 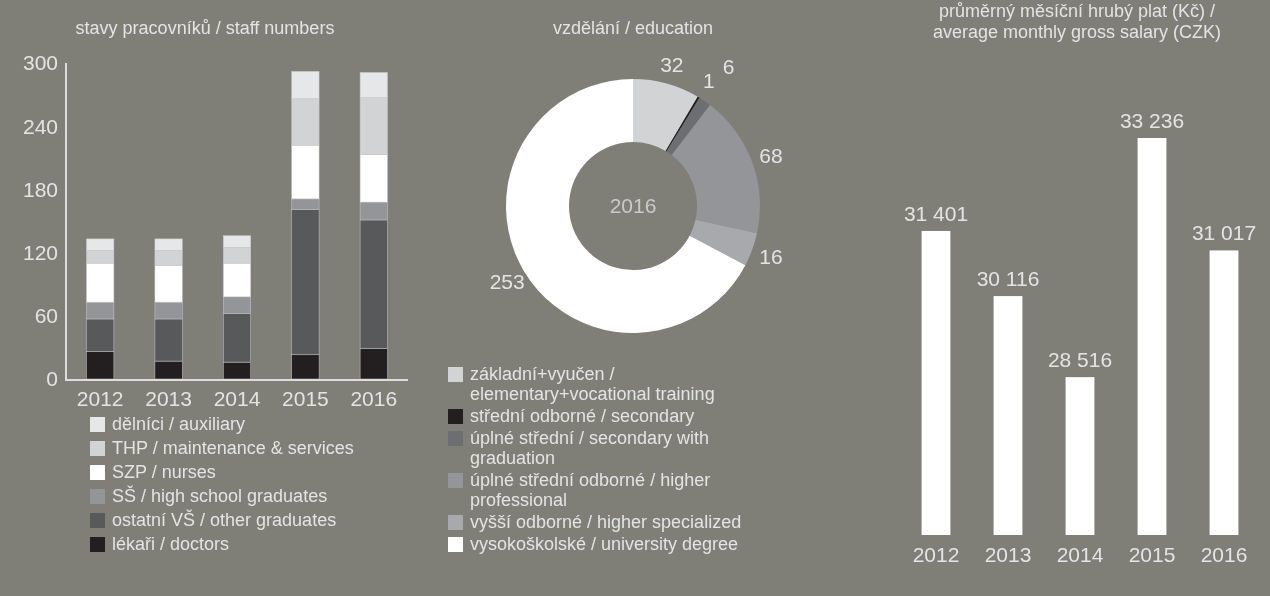 What do you see at coordinates (1077, 21) in the screenshot?
I see `chart-title: průměrný měsíční hrubý plat (Kč) / average monthly gross salary (CZK)` at bounding box center [1077, 21].